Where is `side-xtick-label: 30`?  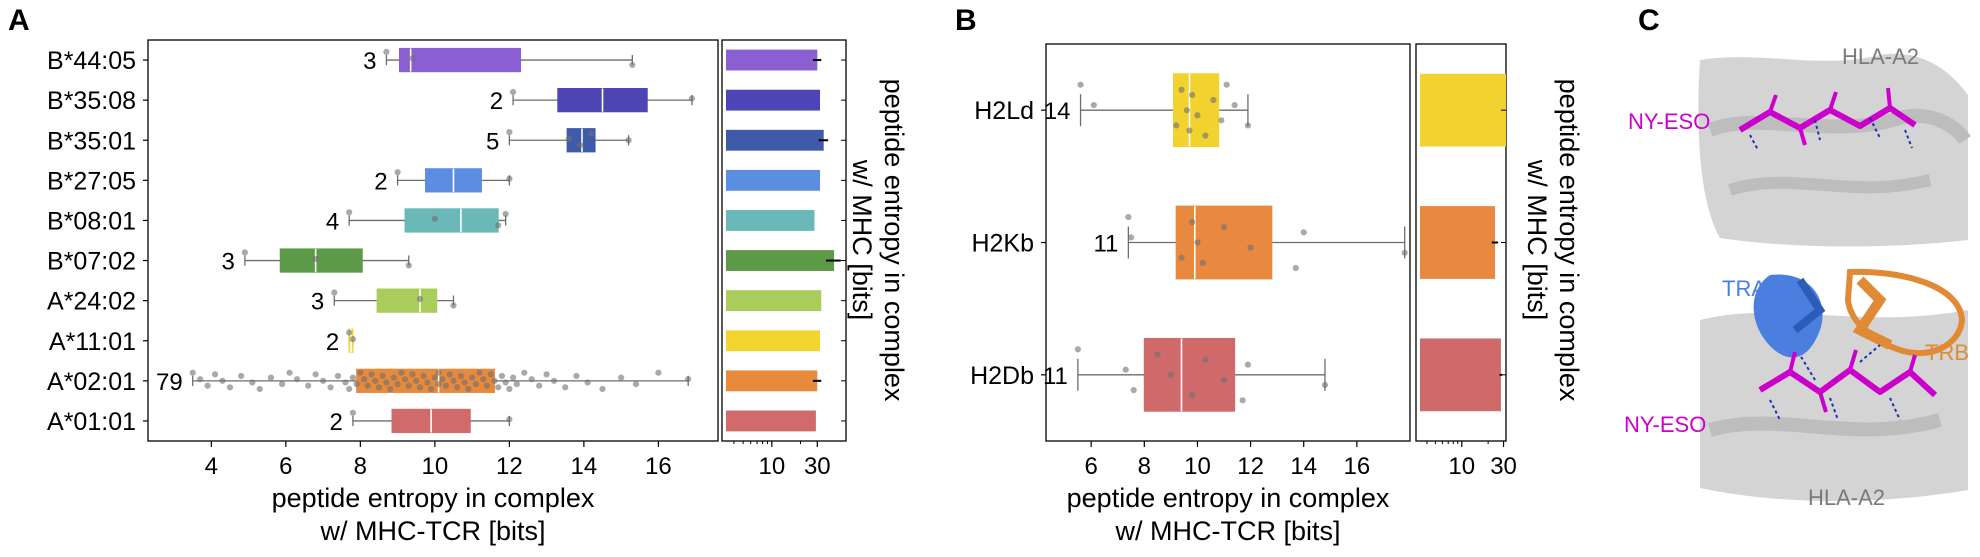
side-xtick-label: 30 is located at coordinates (1503, 466).